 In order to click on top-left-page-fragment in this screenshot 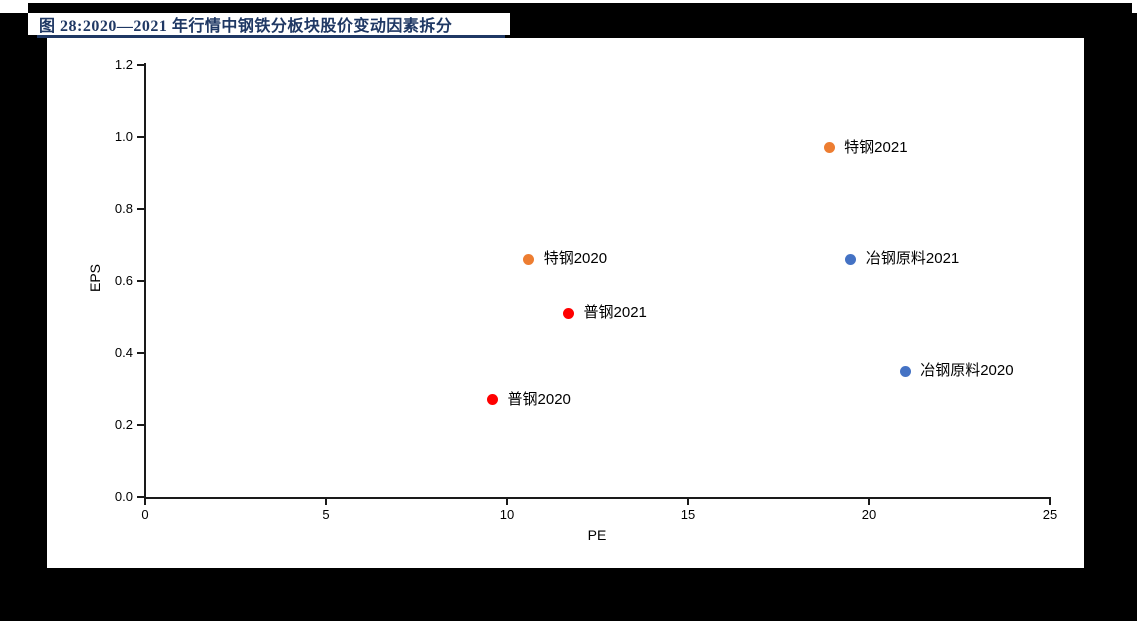, I will do `click(14, 8)`.